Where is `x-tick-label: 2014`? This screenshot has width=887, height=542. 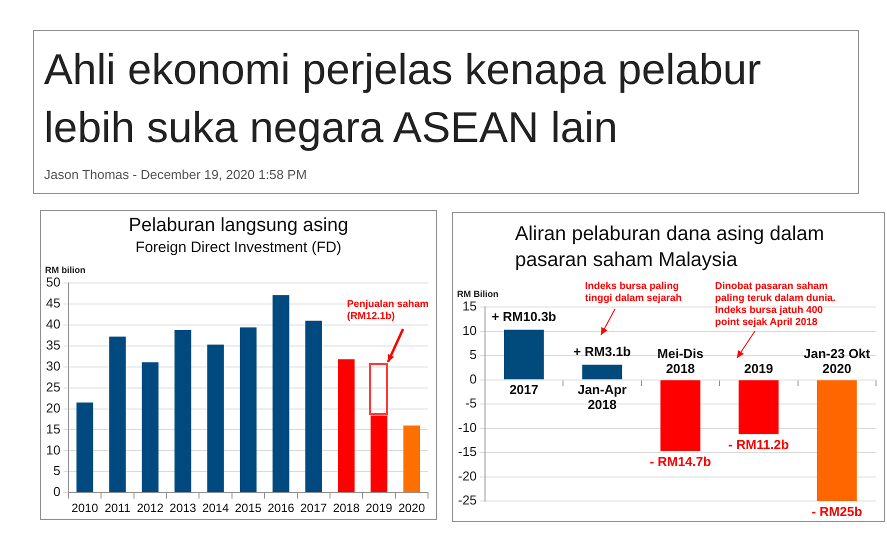 x-tick-label: 2014 is located at coordinates (216, 508).